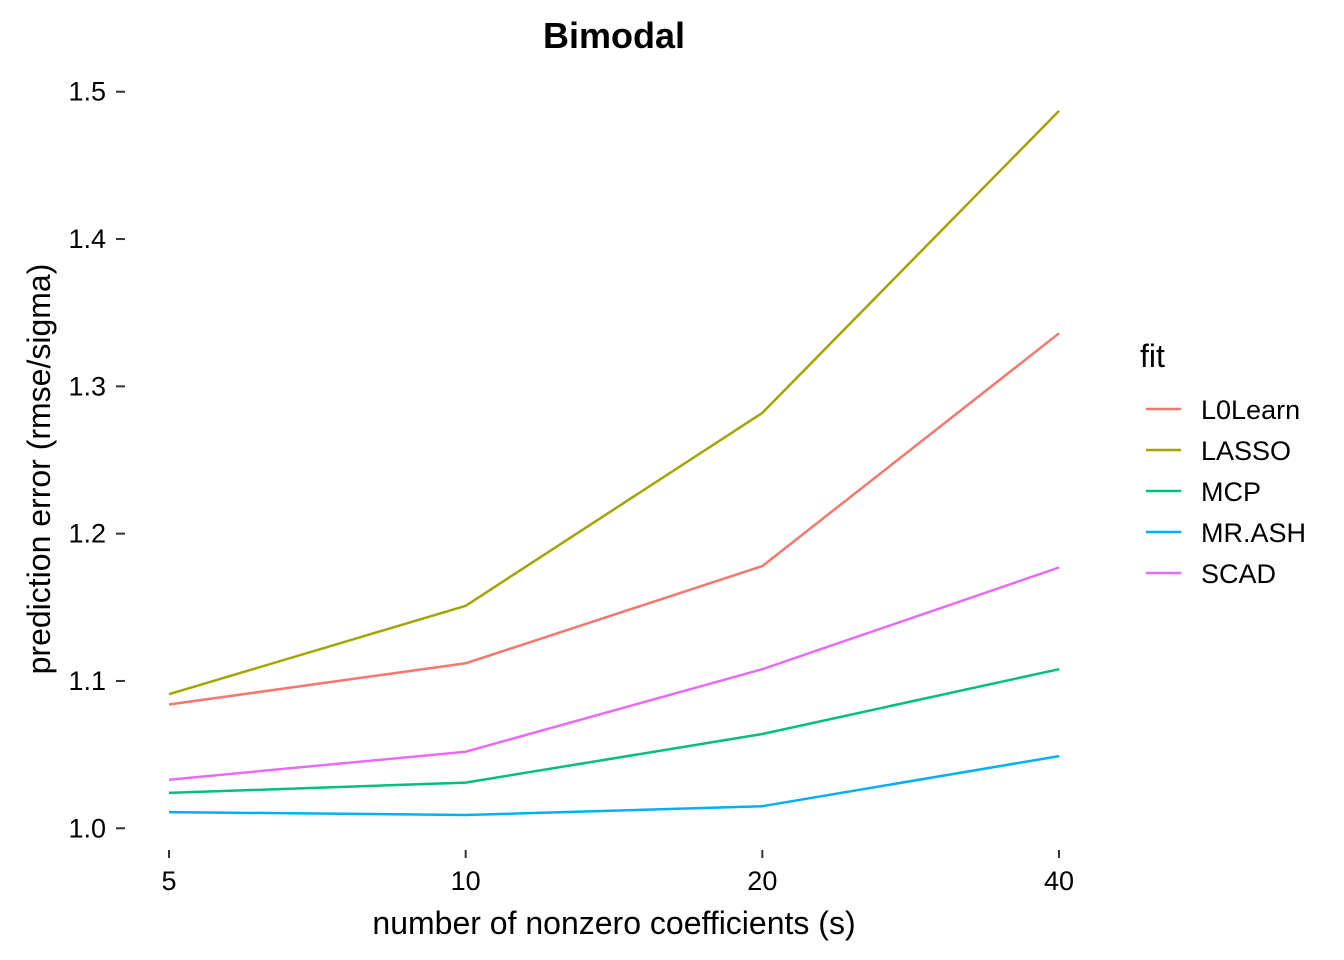 This screenshot has width=1344, height=960. Describe the element at coordinates (1059, 881) in the screenshot. I see `x-tick-label: 40` at that location.